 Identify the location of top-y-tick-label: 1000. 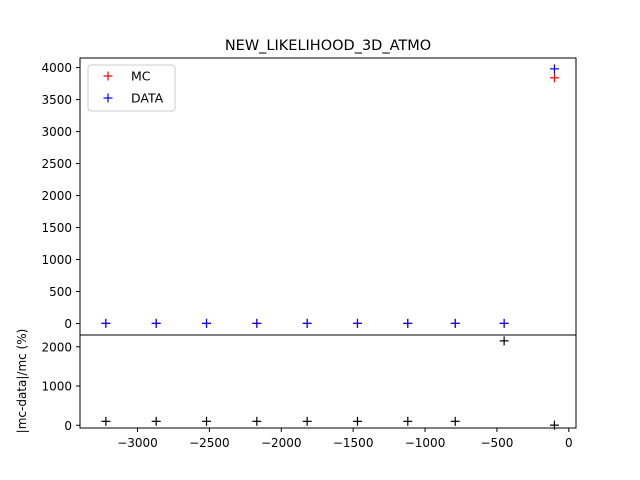
(56, 260).